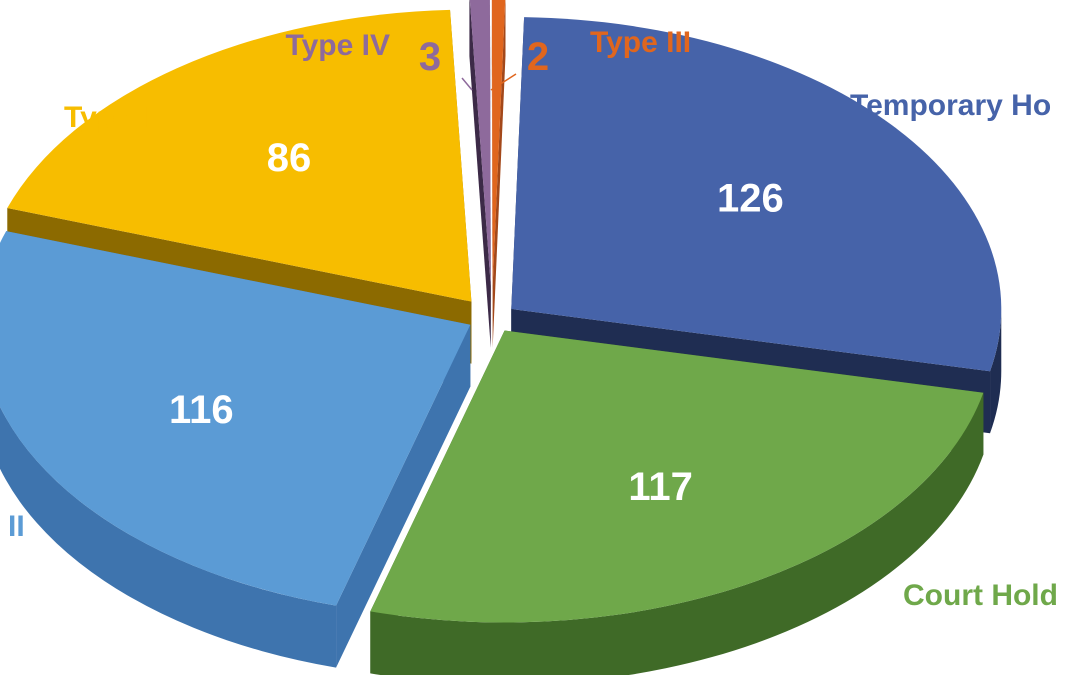  Describe the element at coordinates (289, 158) in the screenshot. I see `slice-value-label: 86` at that location.